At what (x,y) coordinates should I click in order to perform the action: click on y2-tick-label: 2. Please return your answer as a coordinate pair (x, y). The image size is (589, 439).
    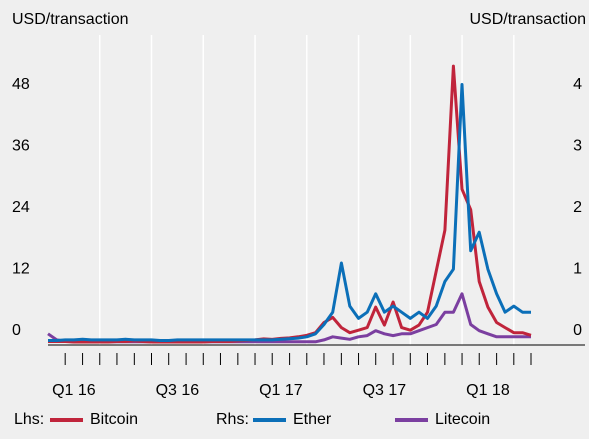
    Looking at the image, I should click on (577, 207).